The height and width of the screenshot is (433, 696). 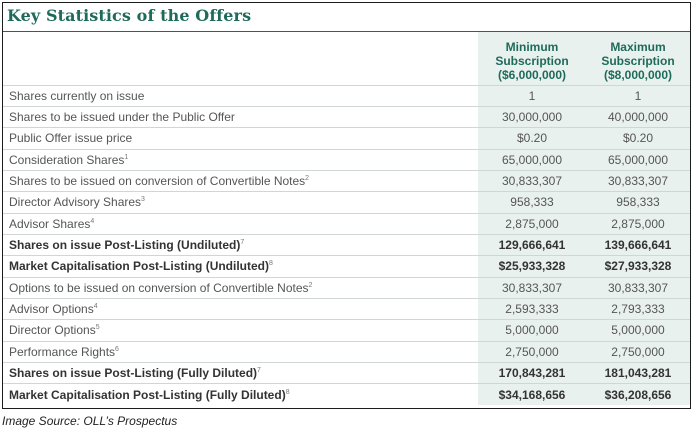 I want to click on maximum-value: $27,933,328, so click(x=638, y=266).